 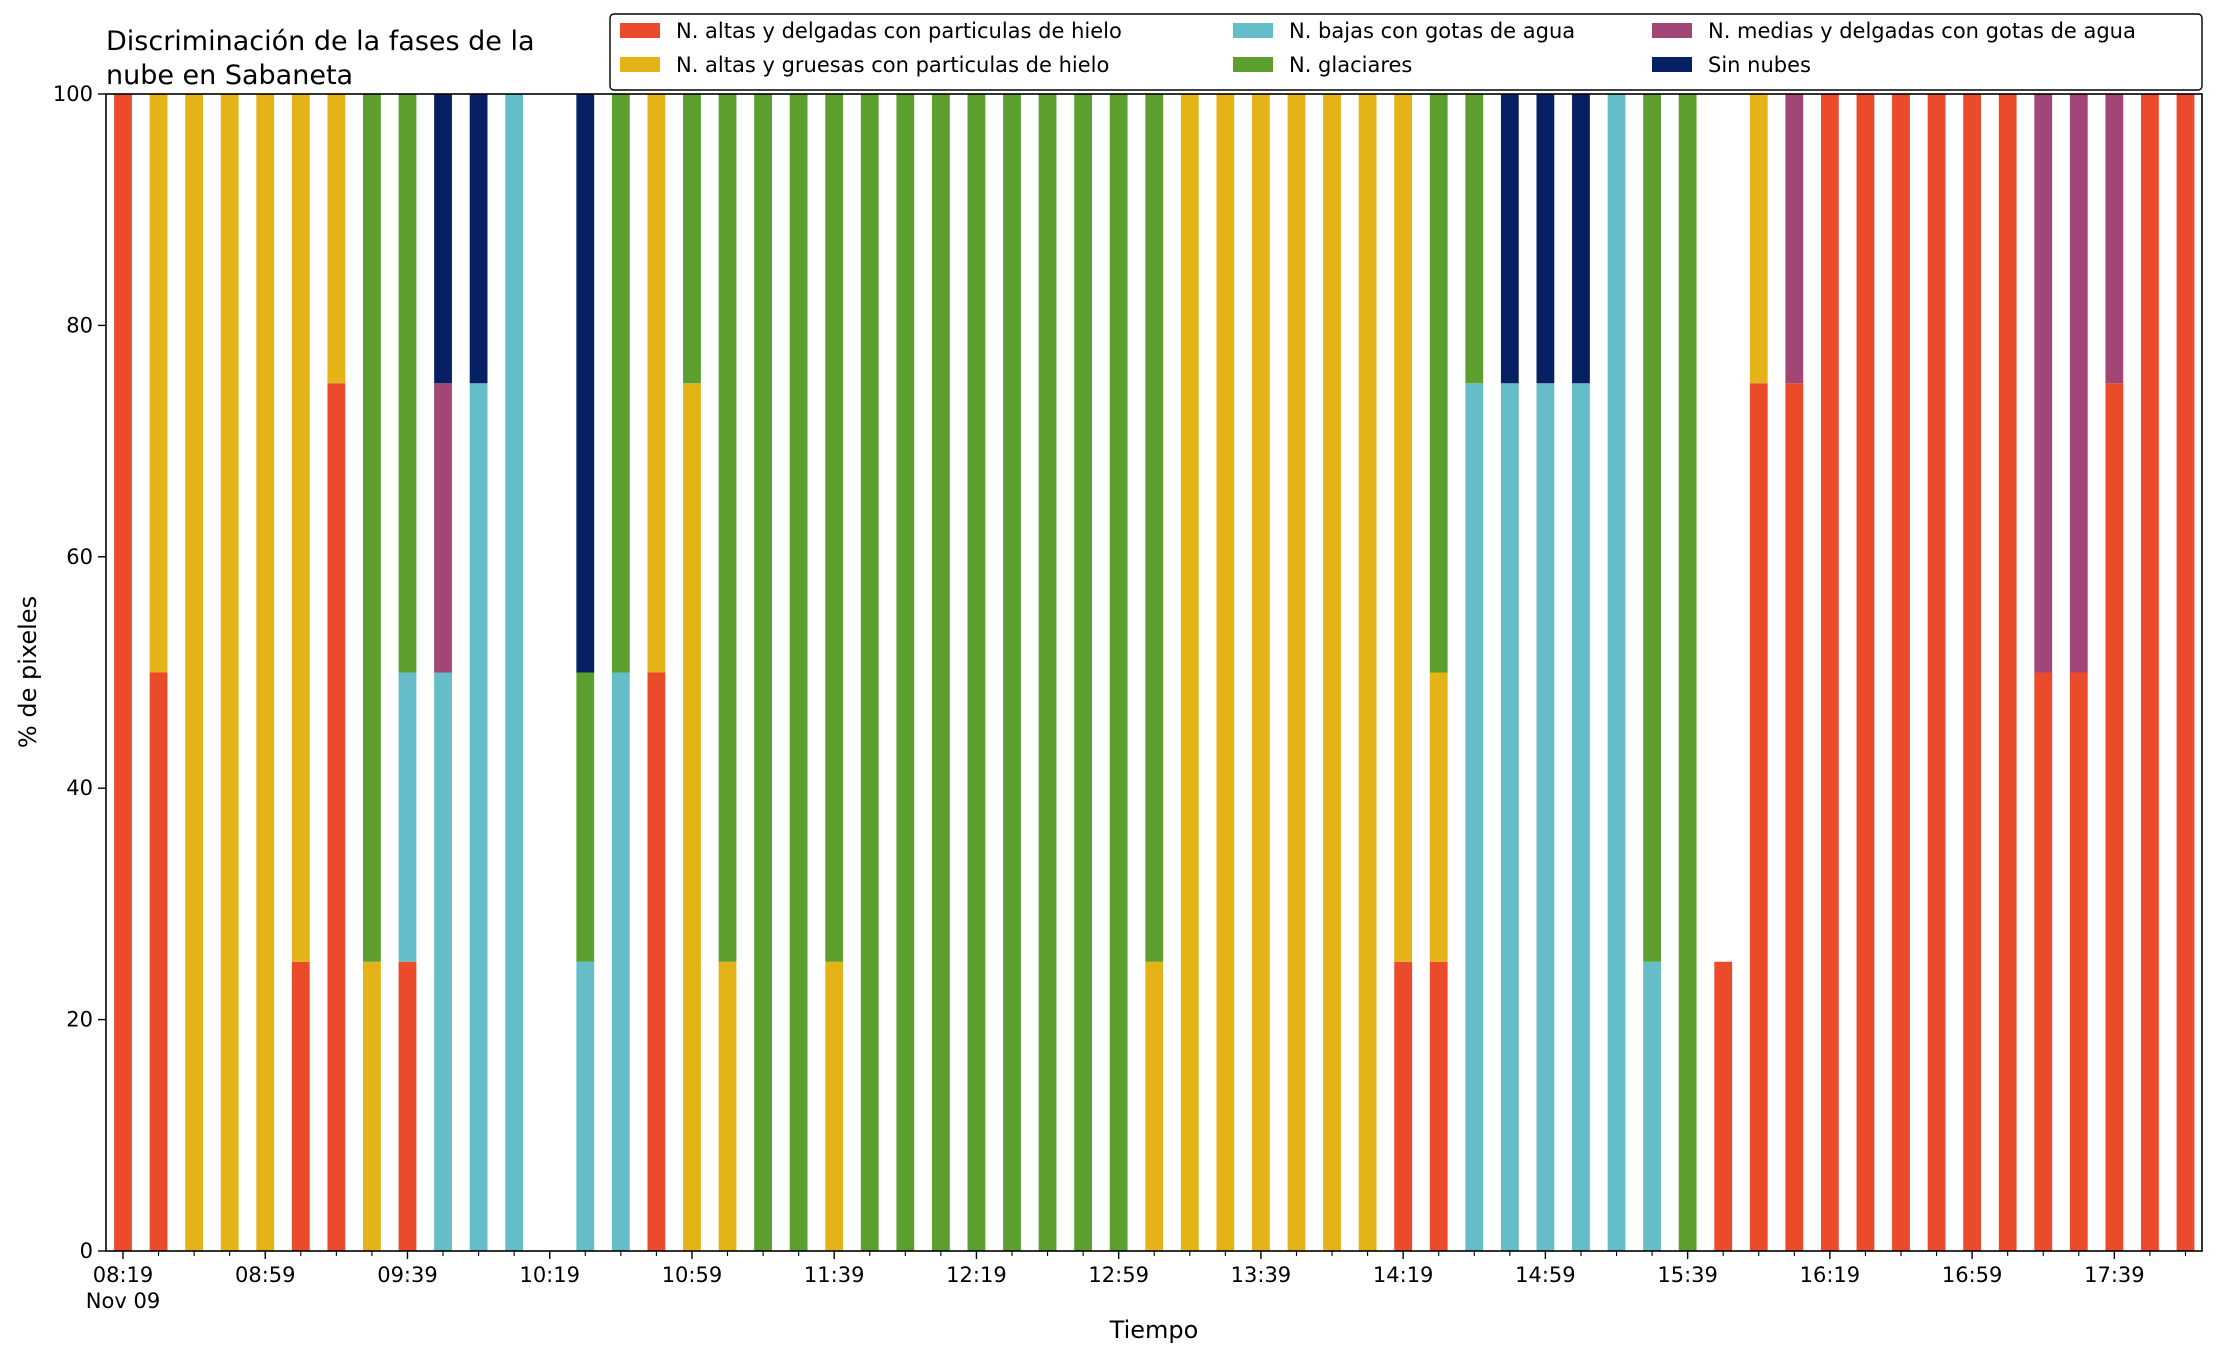 I want to click on legend-frame, so click(x=1406, y=52).